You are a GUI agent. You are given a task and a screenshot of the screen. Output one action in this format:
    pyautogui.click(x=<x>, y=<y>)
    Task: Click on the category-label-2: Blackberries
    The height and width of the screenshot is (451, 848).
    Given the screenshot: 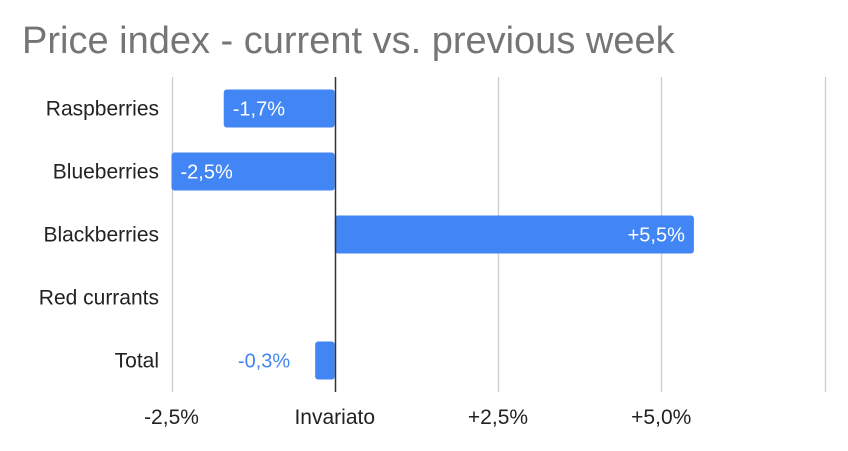 What is the action you would take?
    pyautogui.click(x=101, y=235)
    